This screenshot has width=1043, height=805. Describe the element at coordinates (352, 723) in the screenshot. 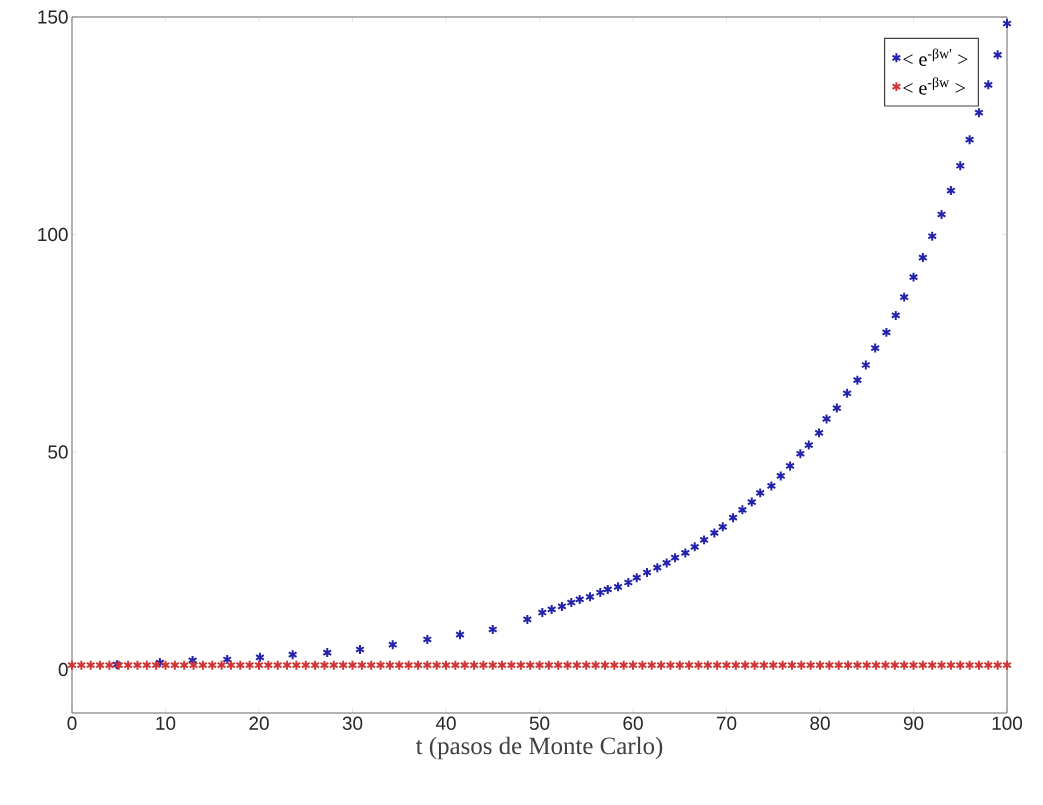

I see `x-tick-label: 30` at that location.